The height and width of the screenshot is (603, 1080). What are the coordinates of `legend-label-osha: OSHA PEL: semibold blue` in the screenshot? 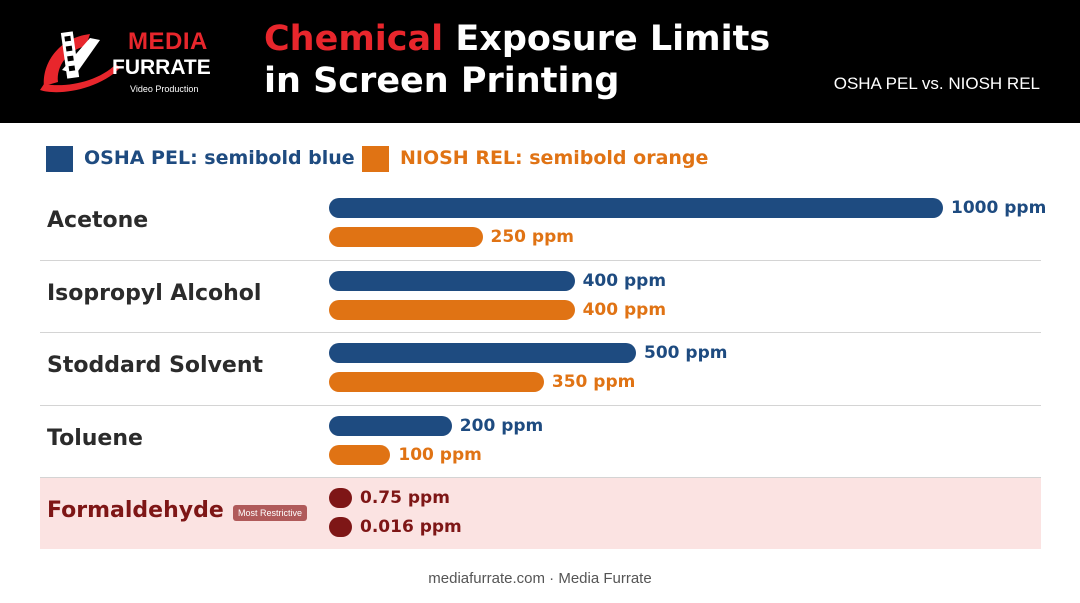 It's located at (219, 158).